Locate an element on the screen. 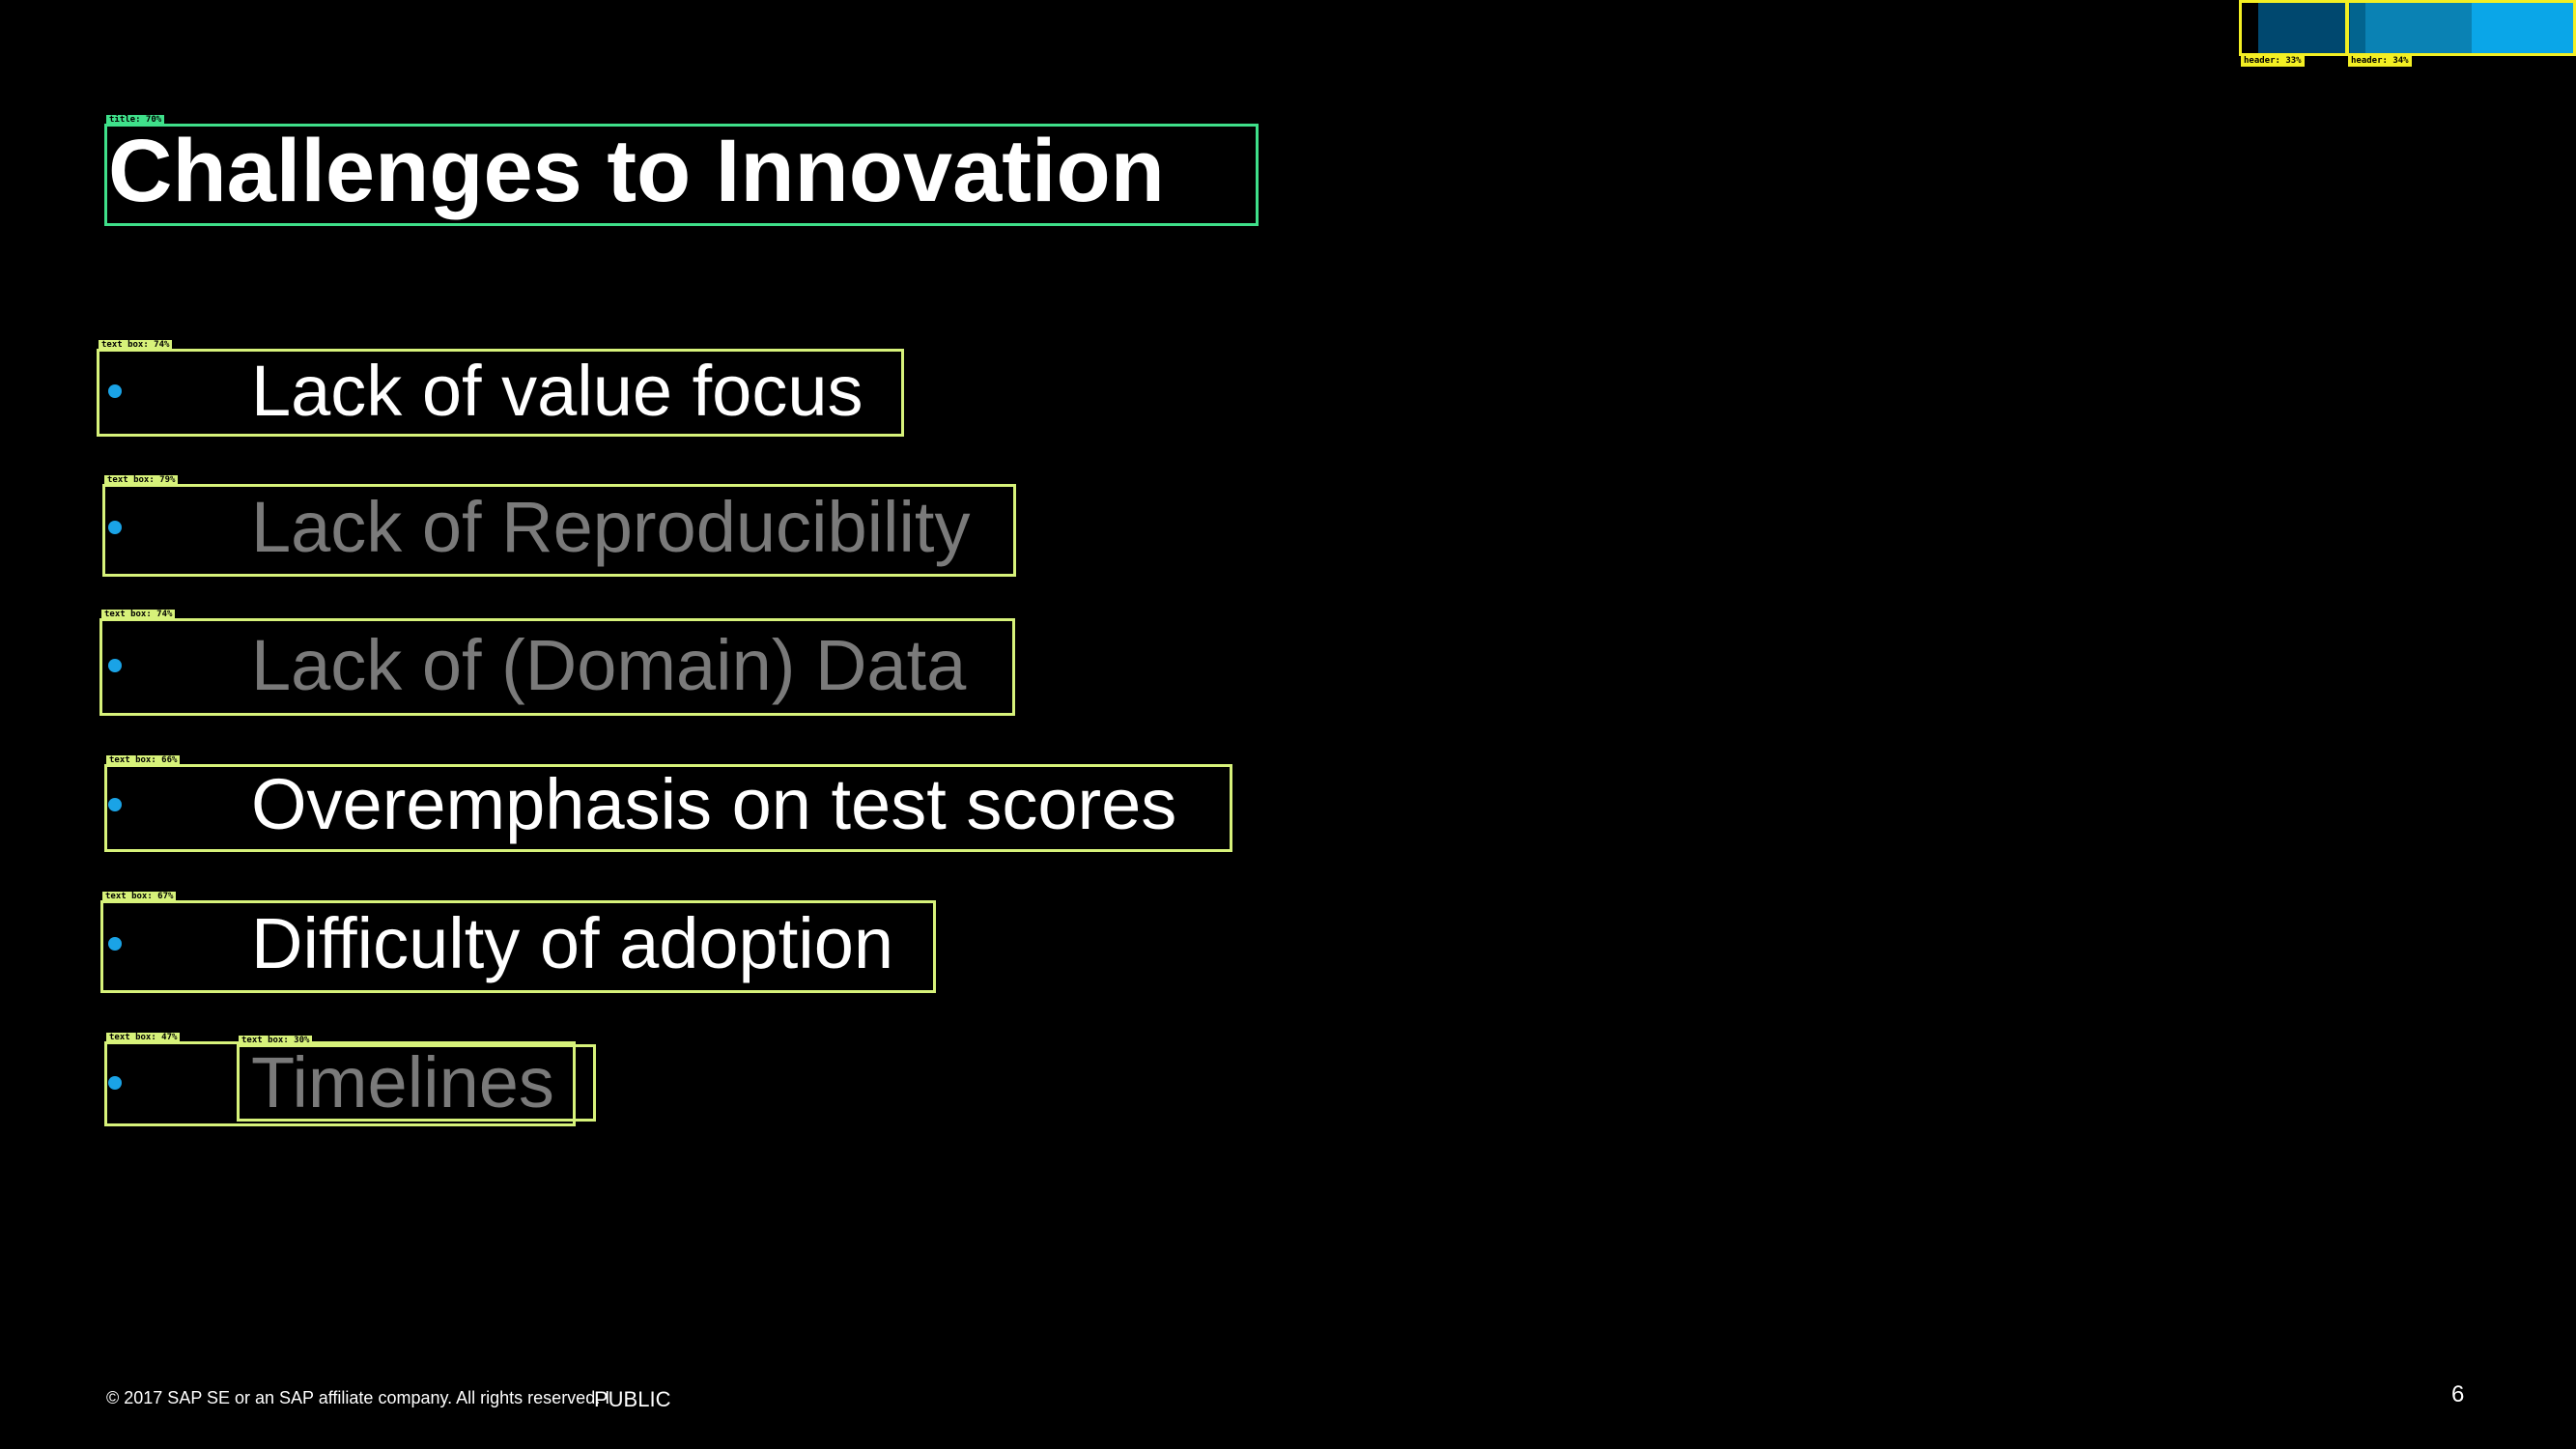 The image size is (2576, 1449). bullet-text: Difficulty of adoption is located at coordinates (572, 943).